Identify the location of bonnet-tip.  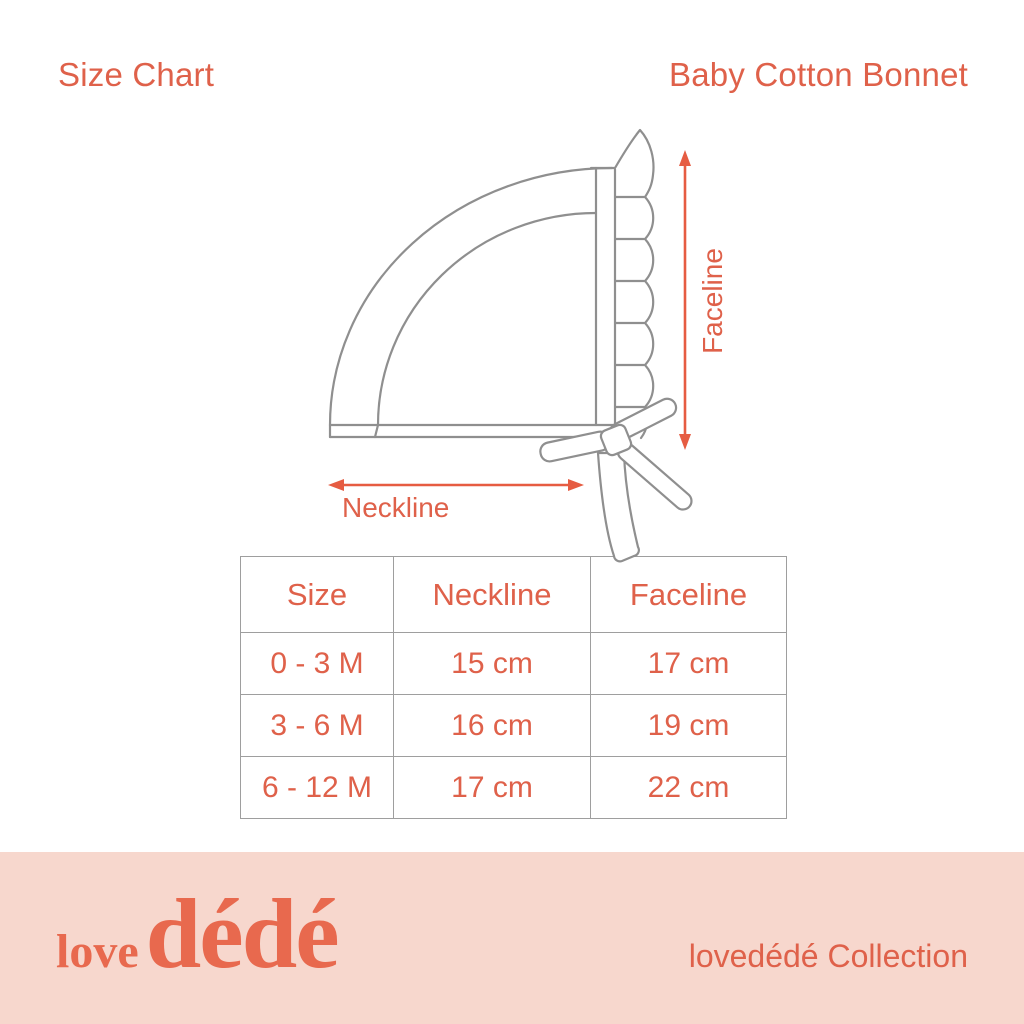
(634, 163).